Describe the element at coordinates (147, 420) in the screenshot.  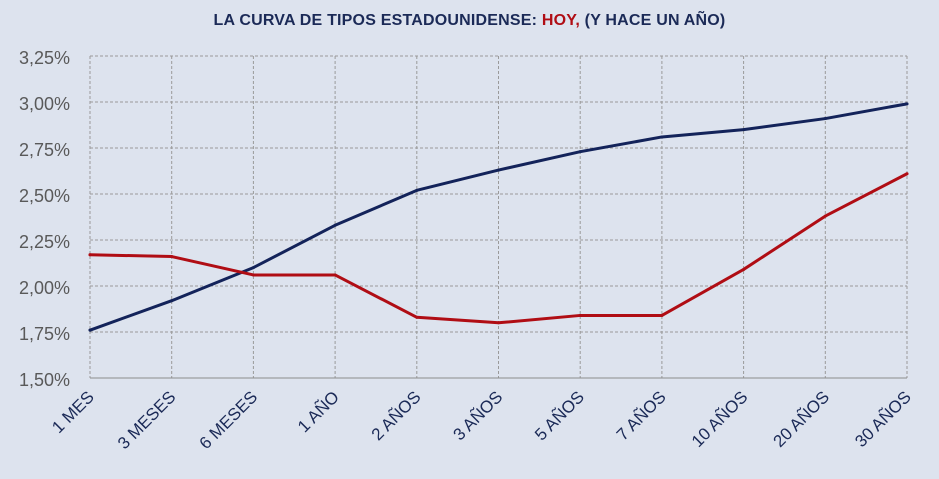
I see `x-tick-label: 3 MESES` at that location.